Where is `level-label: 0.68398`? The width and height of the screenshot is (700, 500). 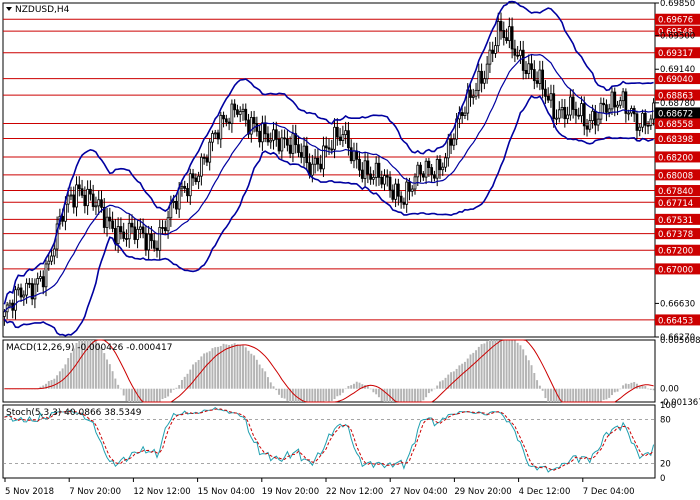
level-label: 0.68398 is located at coordinates (675, 140).